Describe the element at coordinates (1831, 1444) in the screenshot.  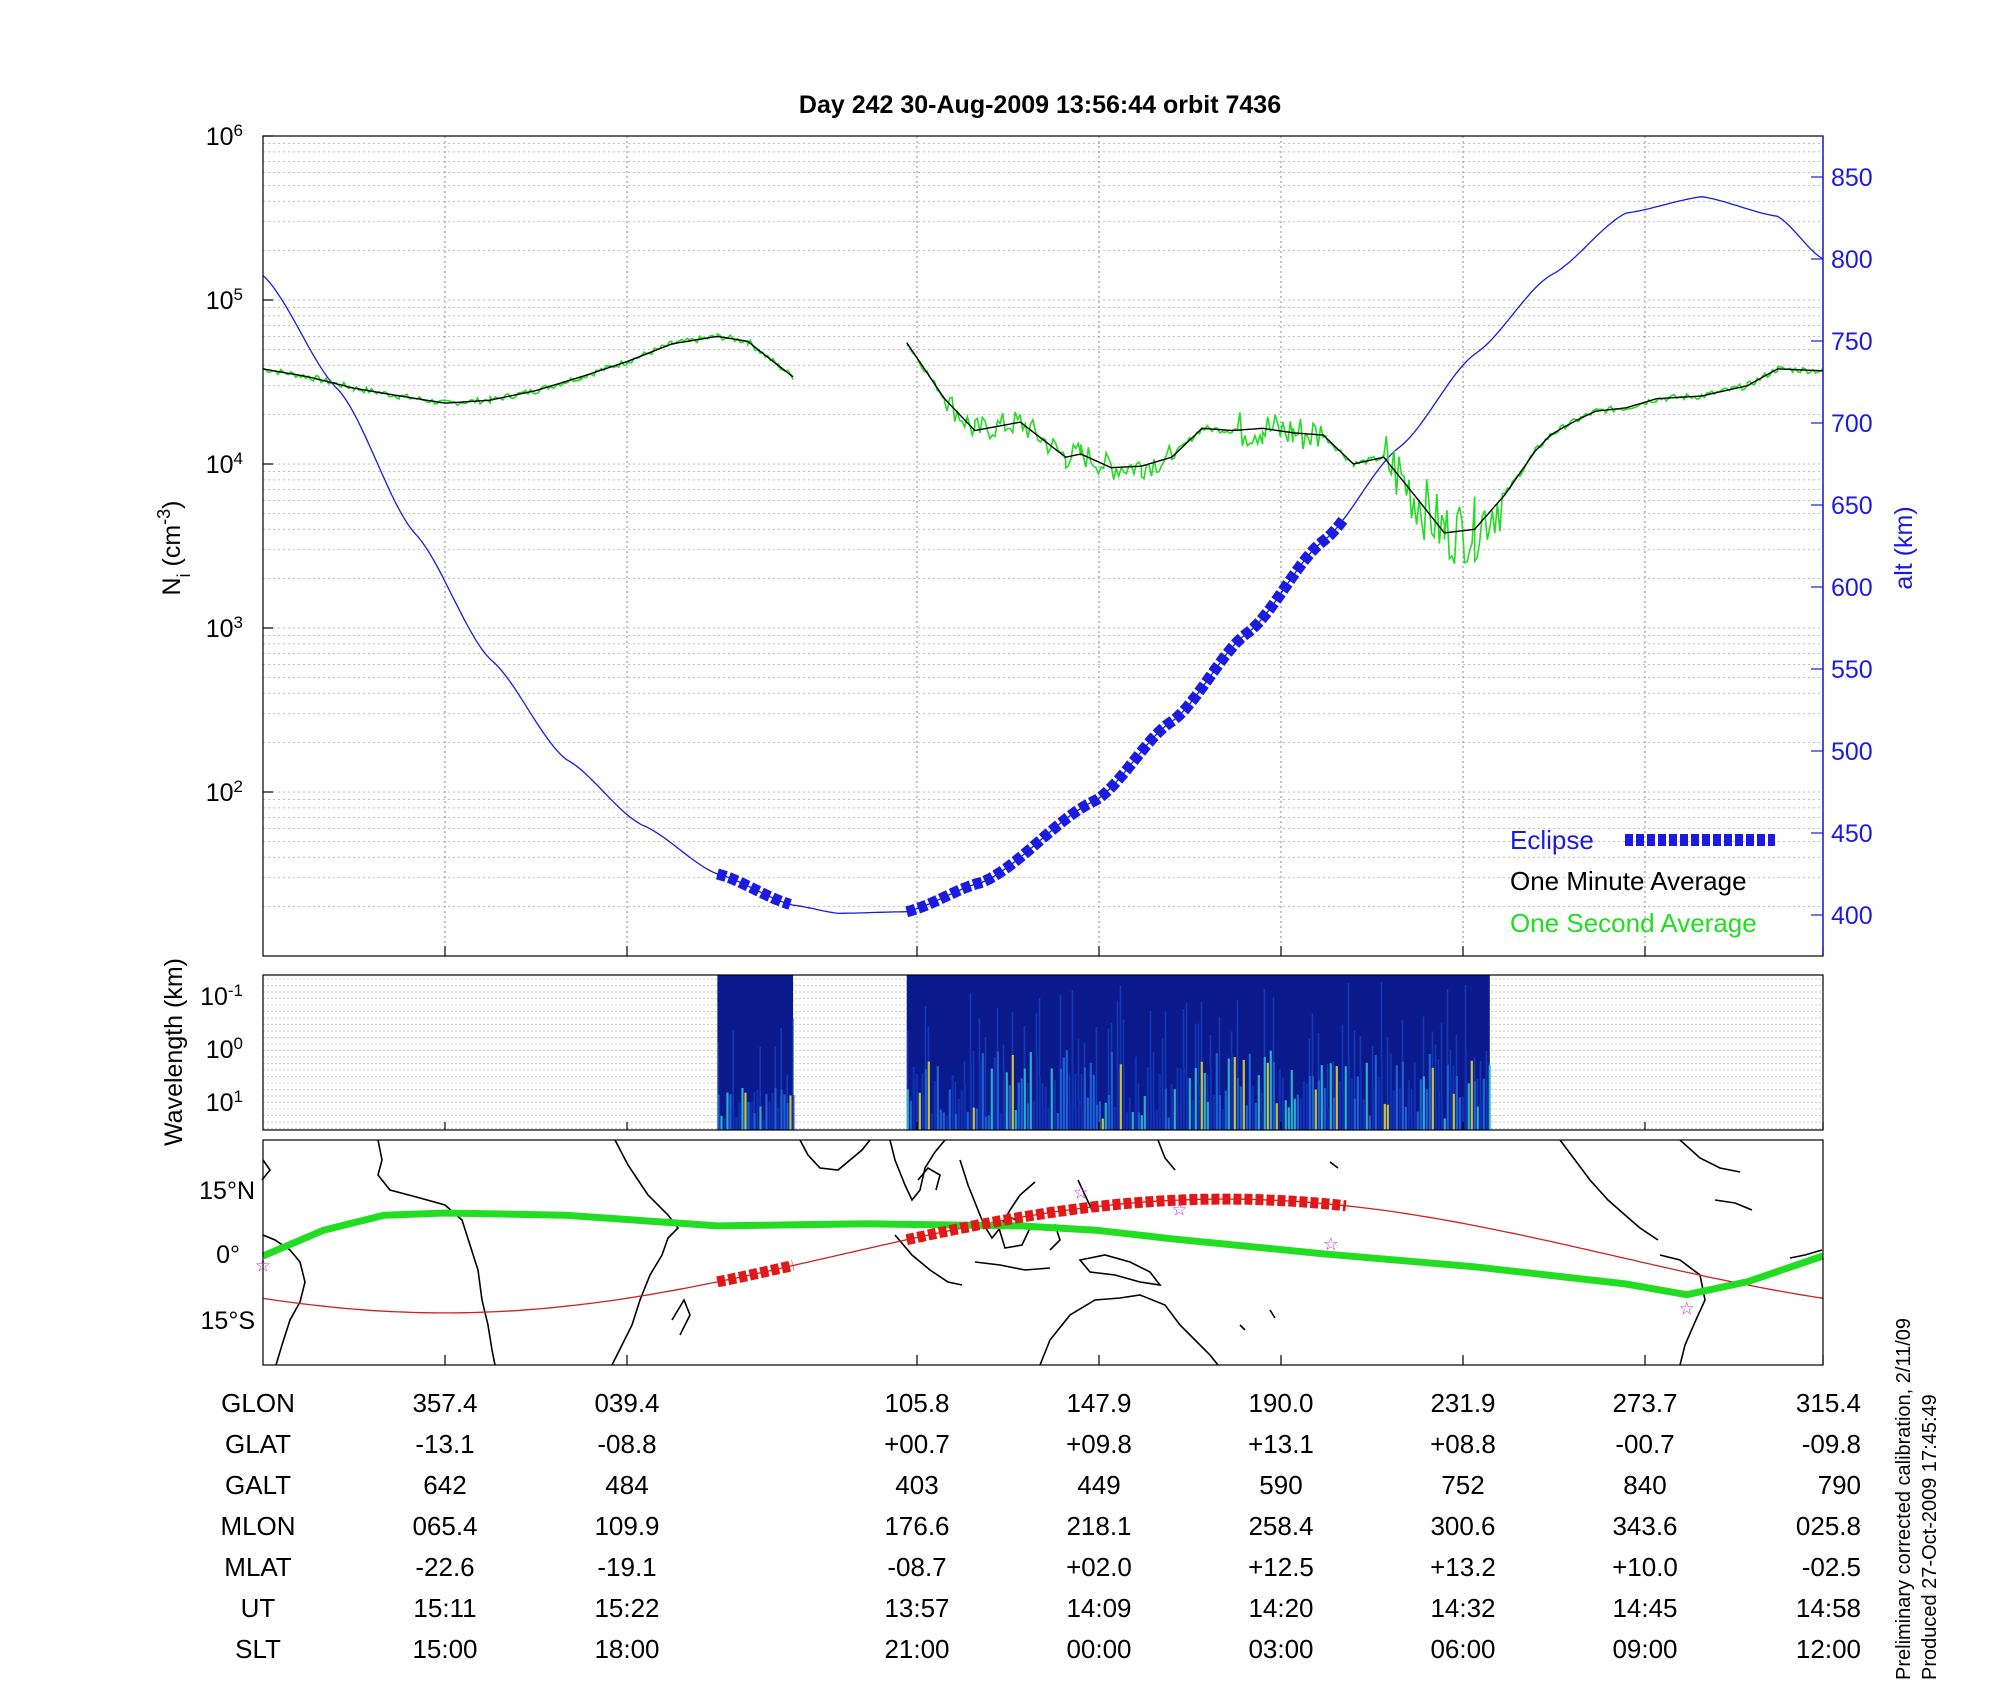
I see `table-cell: -09.8` at that location.